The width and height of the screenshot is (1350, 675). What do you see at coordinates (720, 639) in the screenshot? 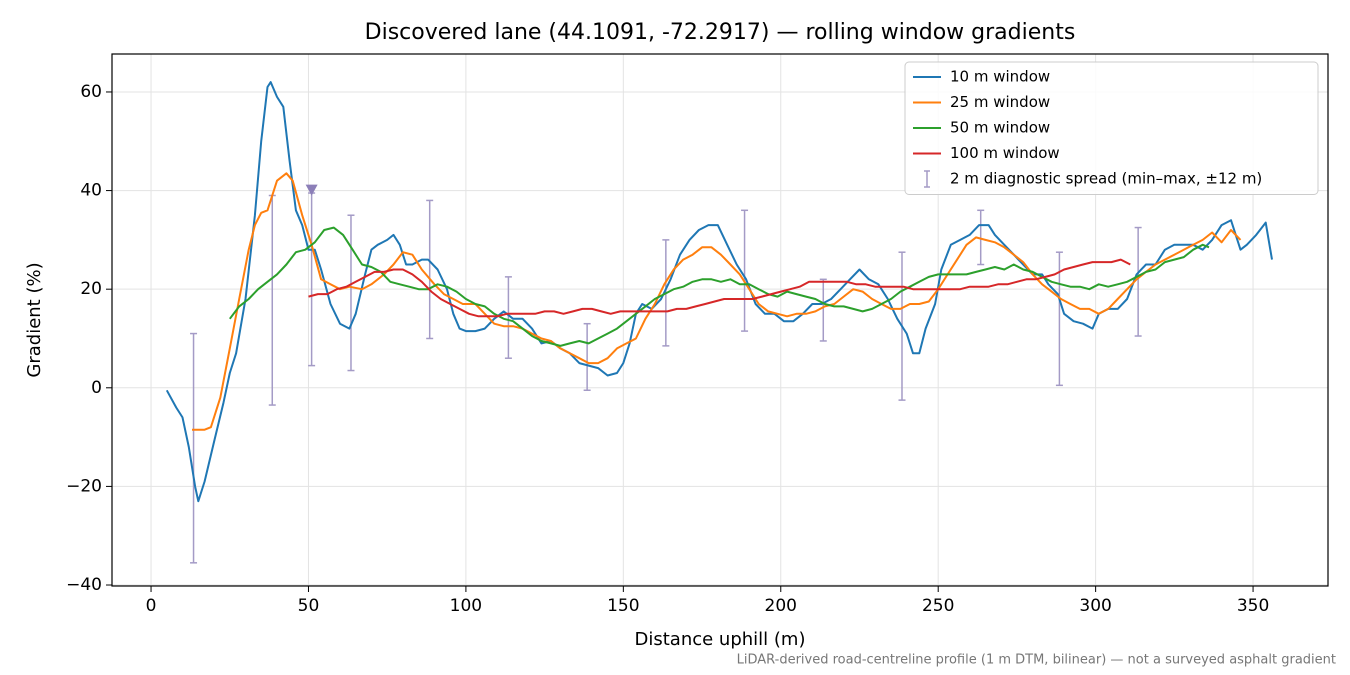
I see `x-axis-label: Distance uphill (m)` at bounding box center [720, 639].